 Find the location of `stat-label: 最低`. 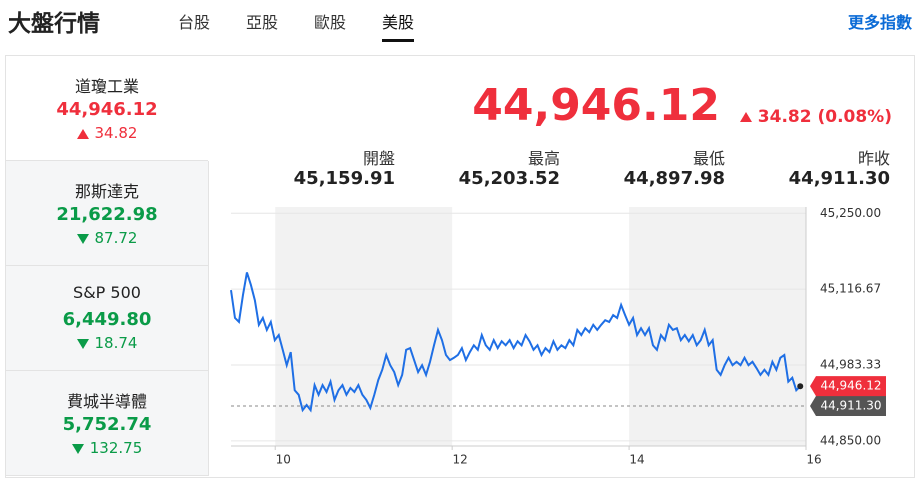

stat-label: 最低 is located at coordinates (708, 158).